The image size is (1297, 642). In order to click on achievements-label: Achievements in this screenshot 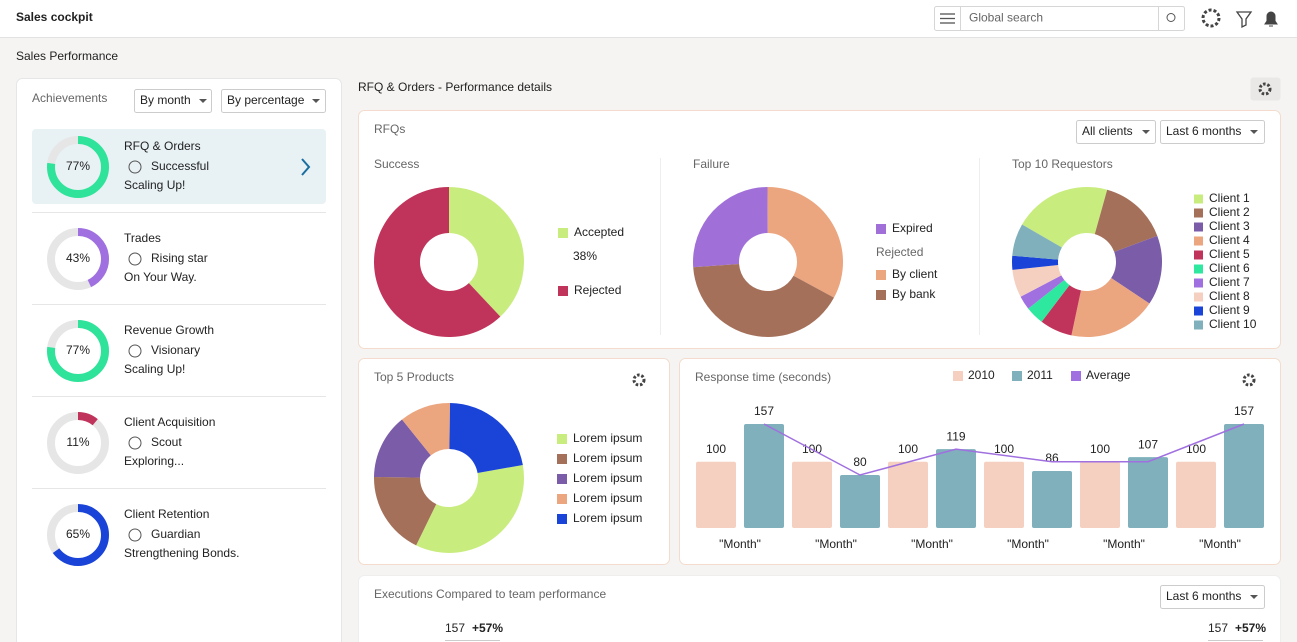, I will do `click(69, 98)`.